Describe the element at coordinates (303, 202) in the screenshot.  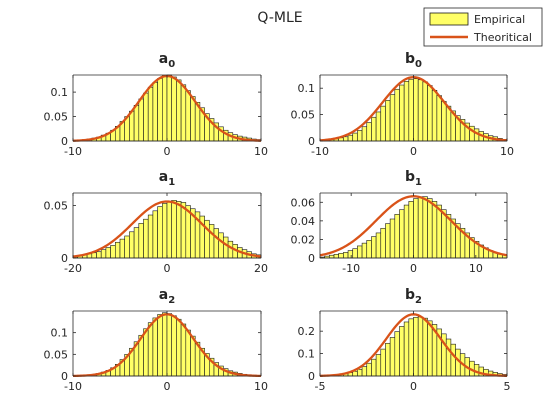
I see `y-tick-label: 0.06` at that location.